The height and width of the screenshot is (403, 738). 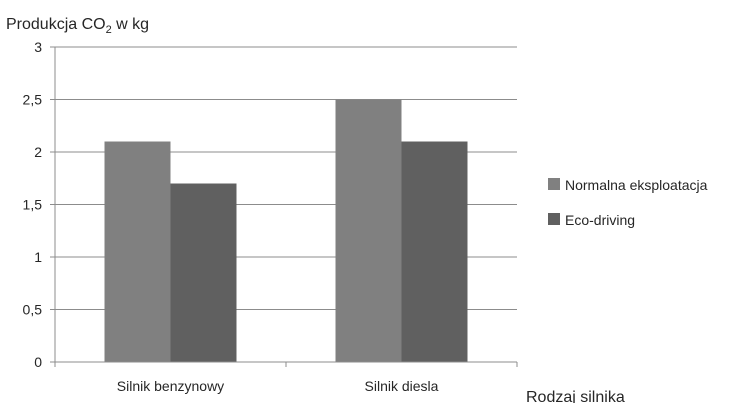 What do you see at coordinates (402, 386) in the screenshot?
I see `x-category-label: Silnik diesla` at bounding box center [402, 386].